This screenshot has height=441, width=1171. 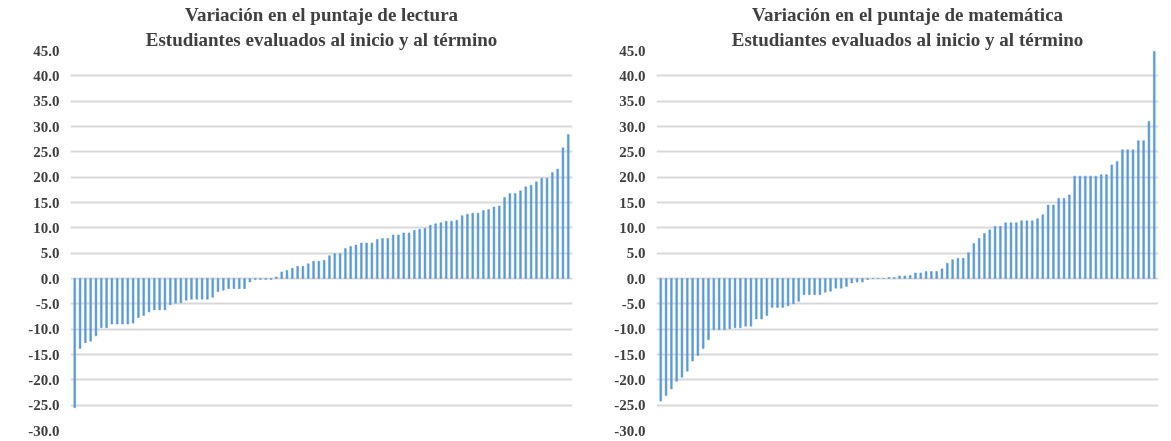 What do you see at coordinates (321, 14) in the screenshot?
I see `chart-title: Variación en el puntaje de lectura` at bounding box center [321, 14].